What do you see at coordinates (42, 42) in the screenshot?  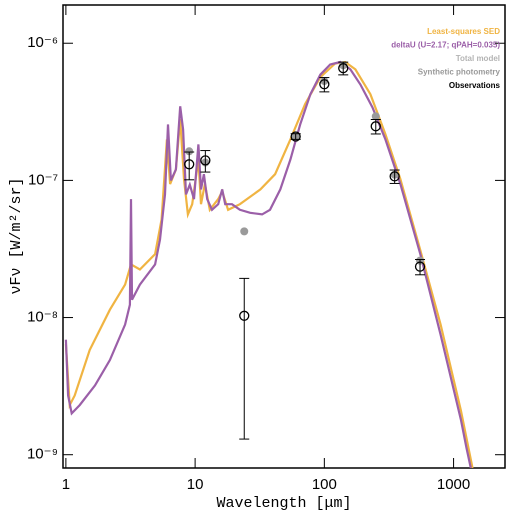 I see `y-tick-label: 10⁻⁶` at bounding box center [42, 42].